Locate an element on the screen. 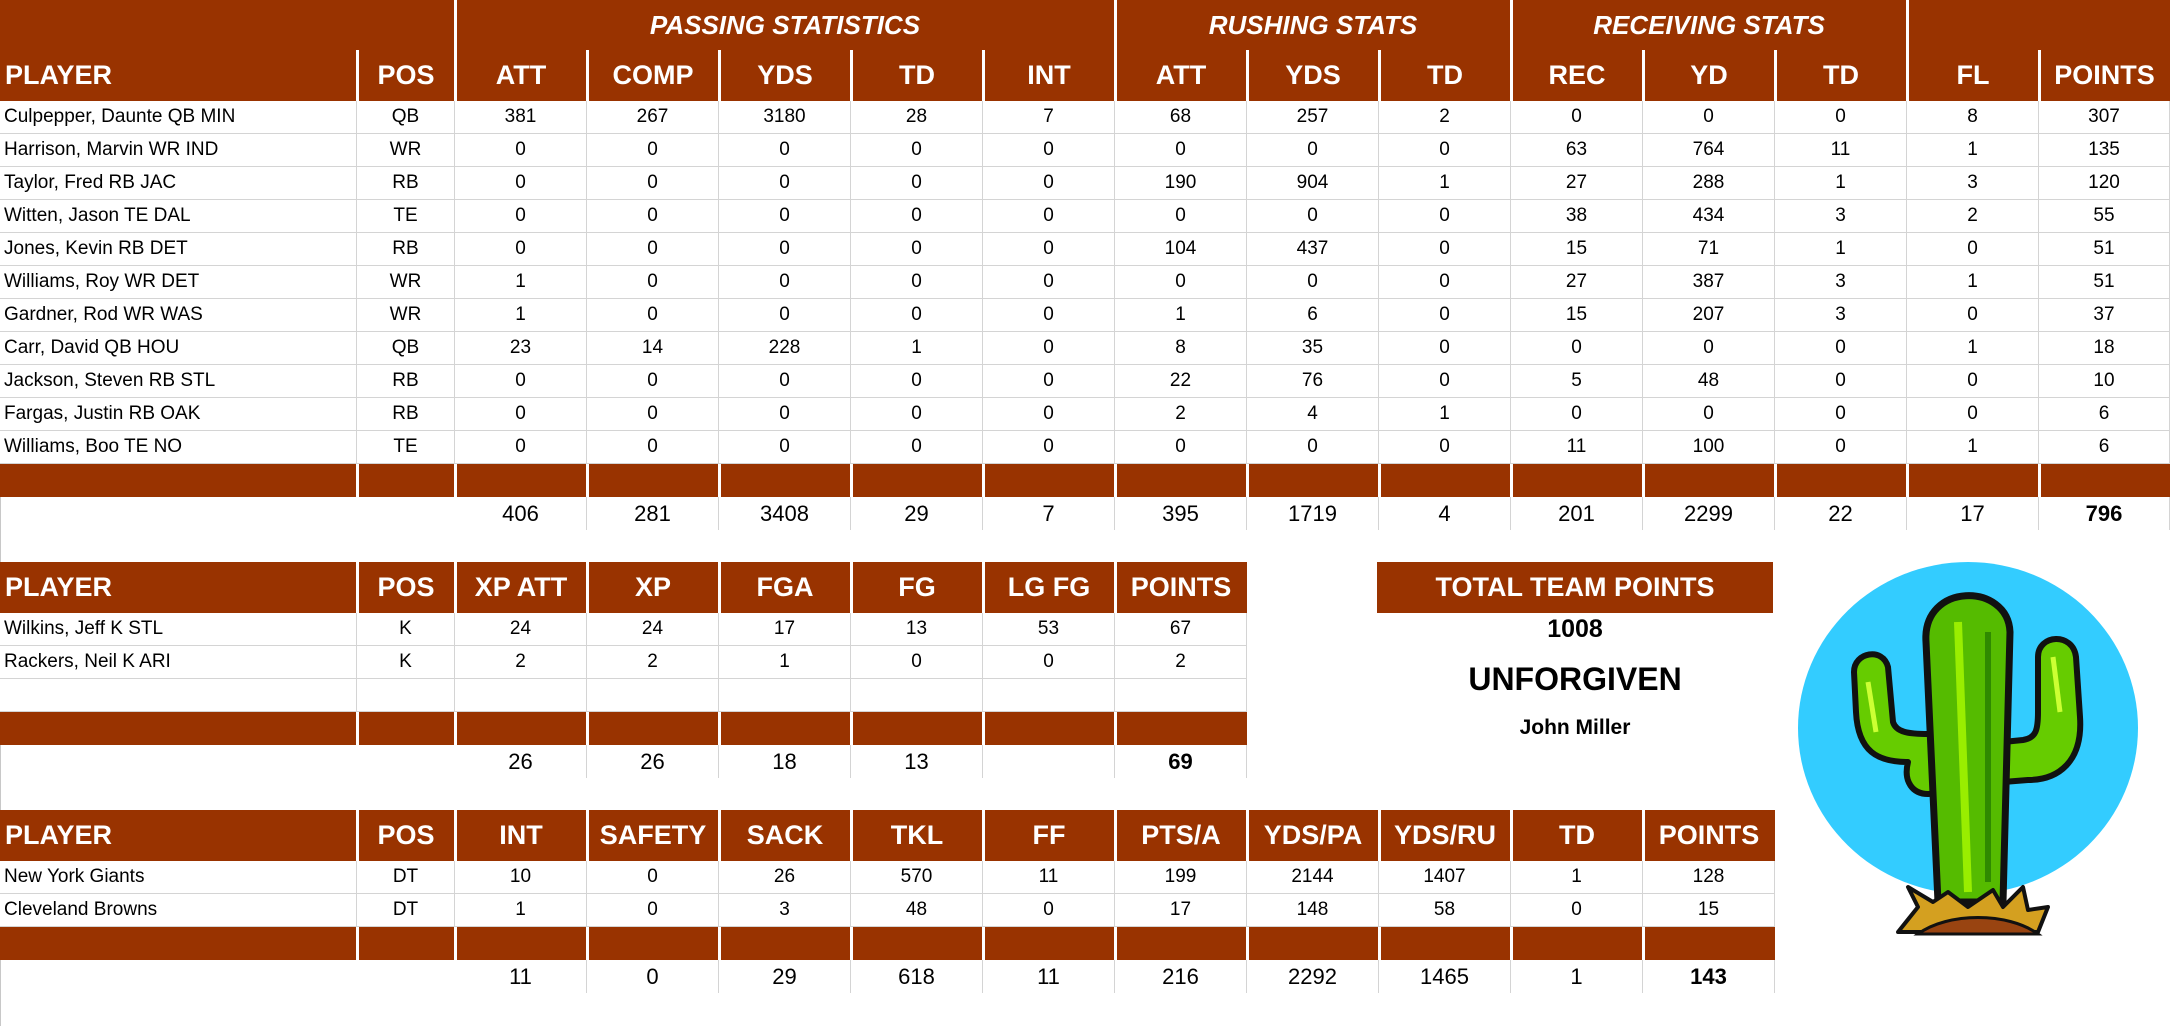 The image size is (2170, 1026). column-header-safety: SAFETY is located at coordinates (653, 835).